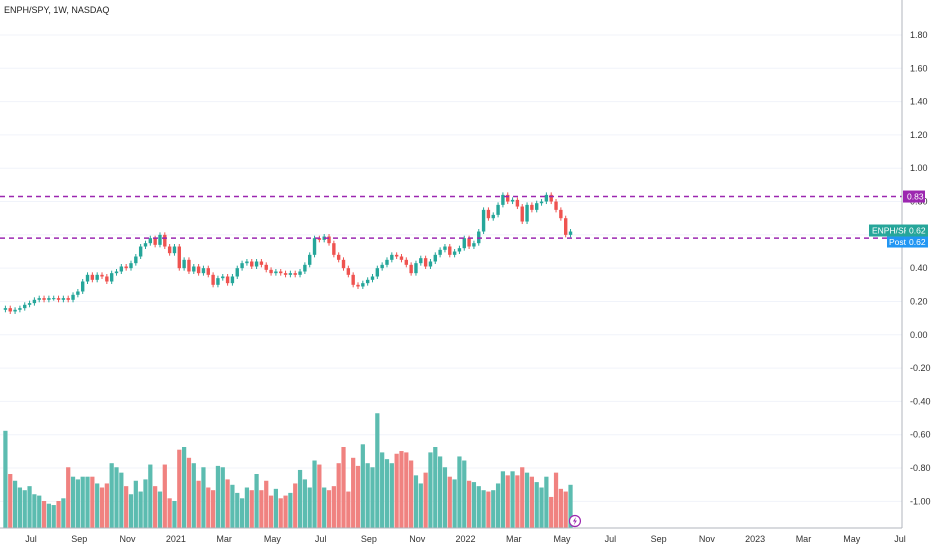  I want to click on chart-title: ENPH/SPY, 1W, NASDAQ, so click(56, 10).